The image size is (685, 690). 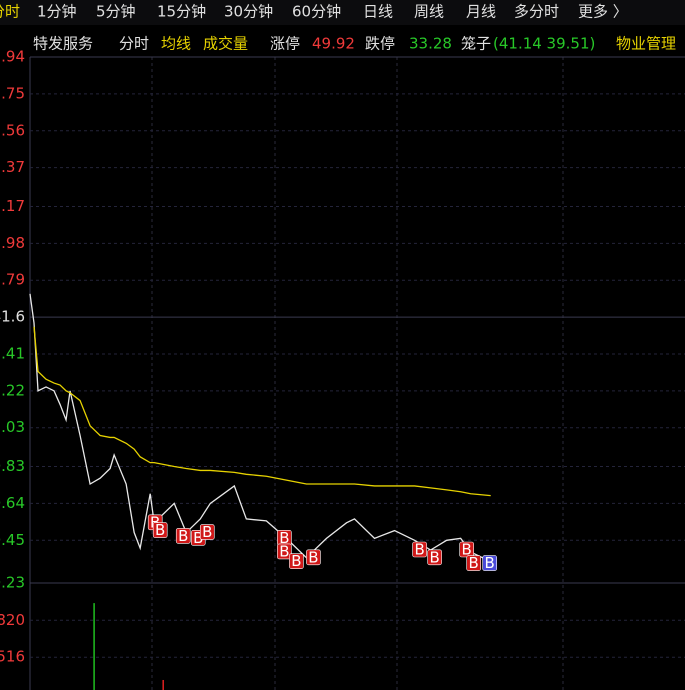 I want to click on tab: 多分时, so click(x=536, y=12).